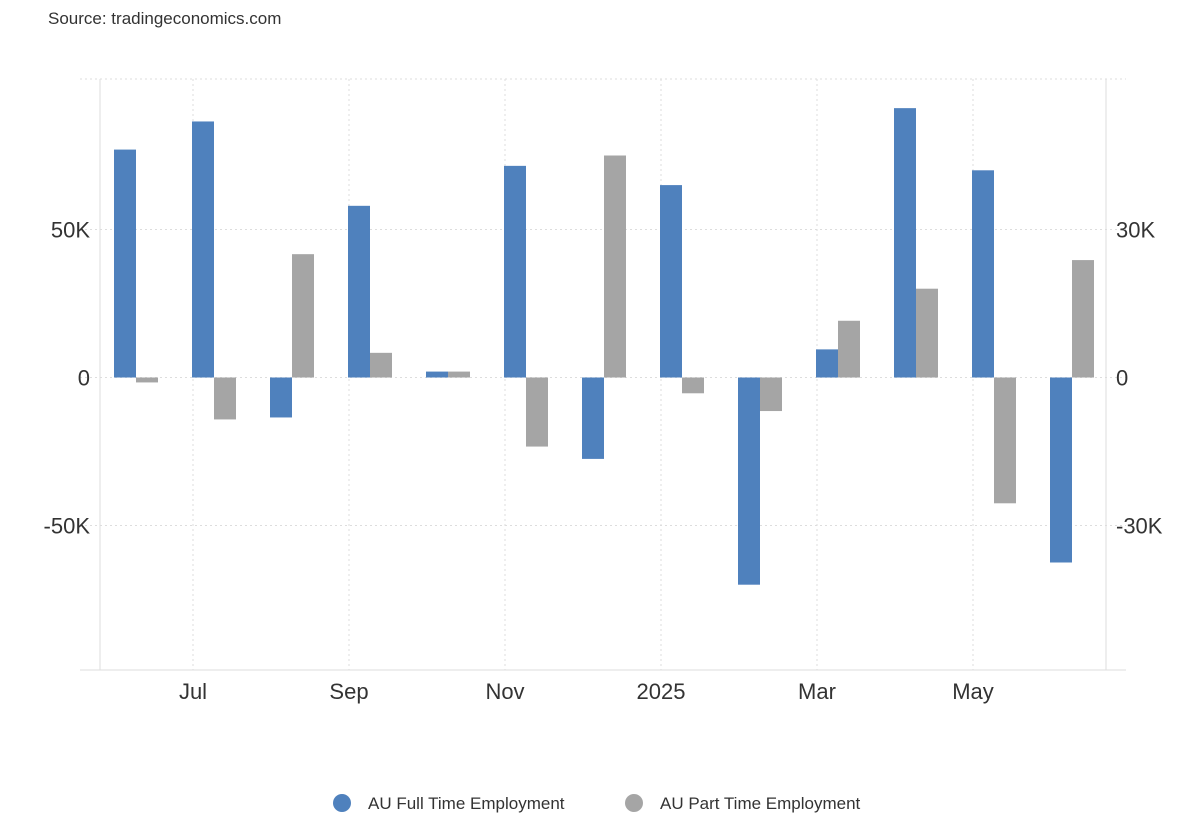 Image resolution: width=1200 pixels, height=820 pixels. I want to click on x-tick-label: Jul, so click(193, 691).